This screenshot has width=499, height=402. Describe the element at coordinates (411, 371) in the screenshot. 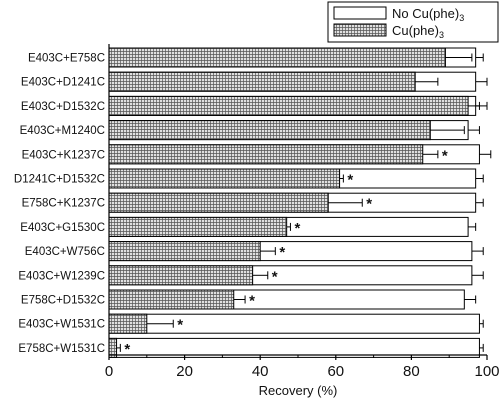

I see `x-tick-label-4: 80` at that location.